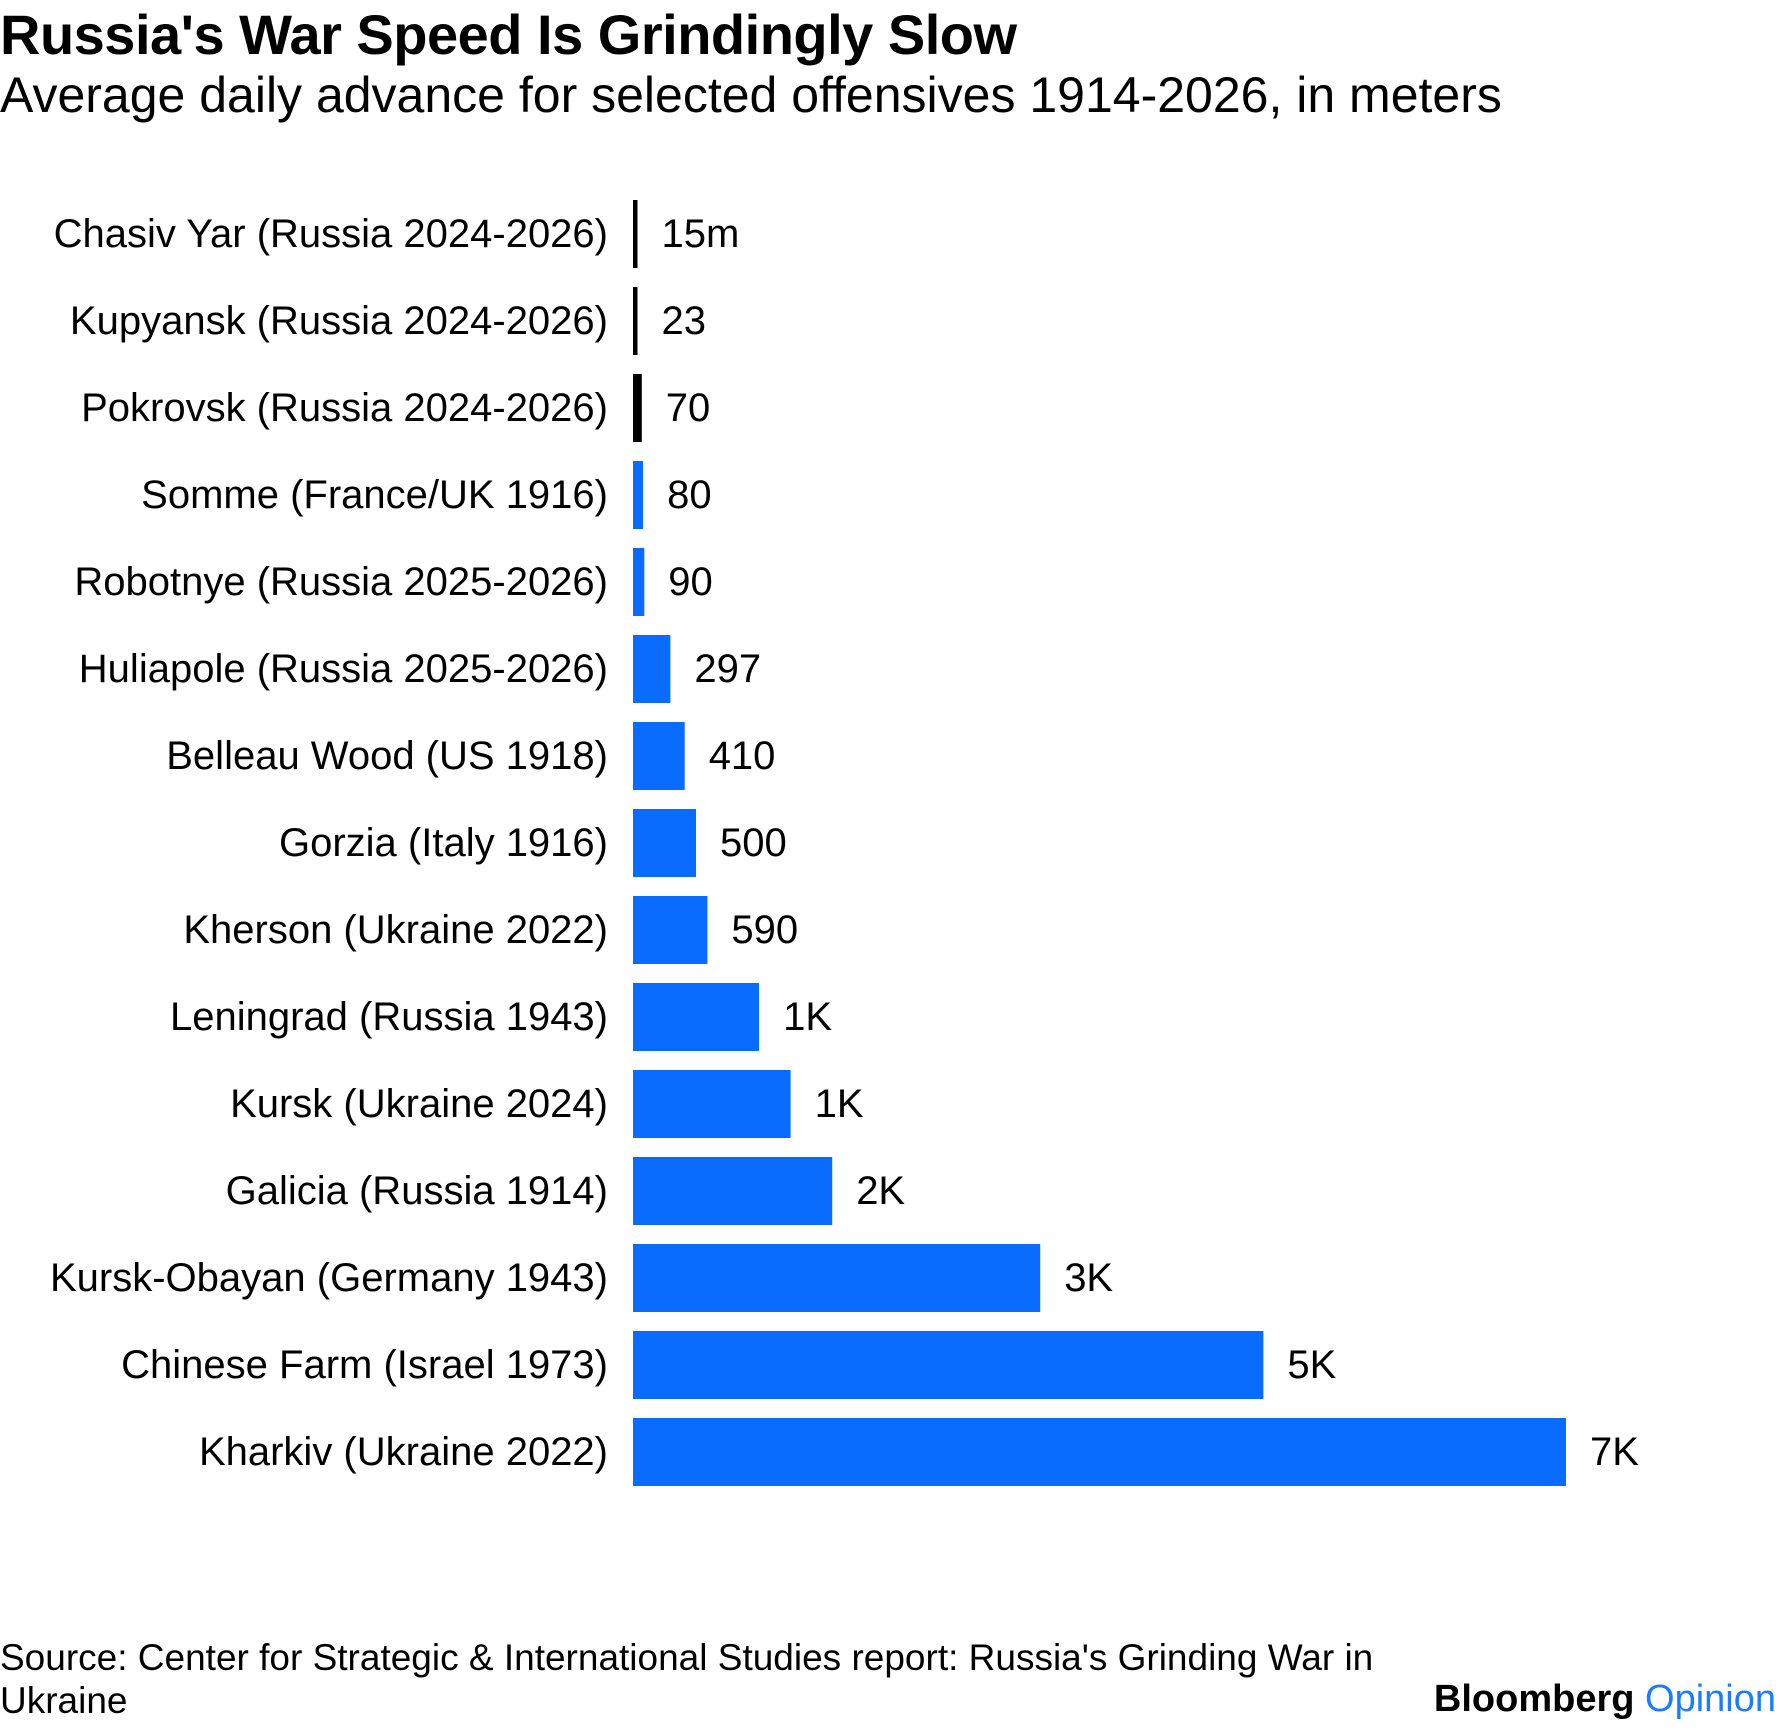  What do you see at coordinates (374, 495) in the screenshot?
I see `category-label: Somme (France/UK 1916)` at bounding box center [374, 495].